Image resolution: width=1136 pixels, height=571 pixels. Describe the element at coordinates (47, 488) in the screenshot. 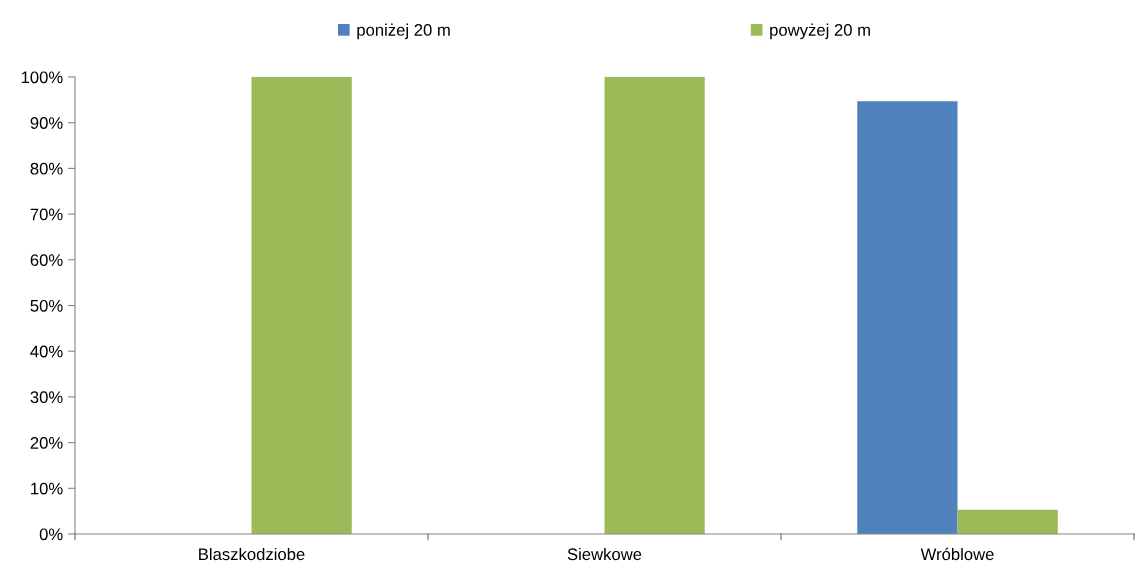

I see `y-tick-label: 10%` at that location.